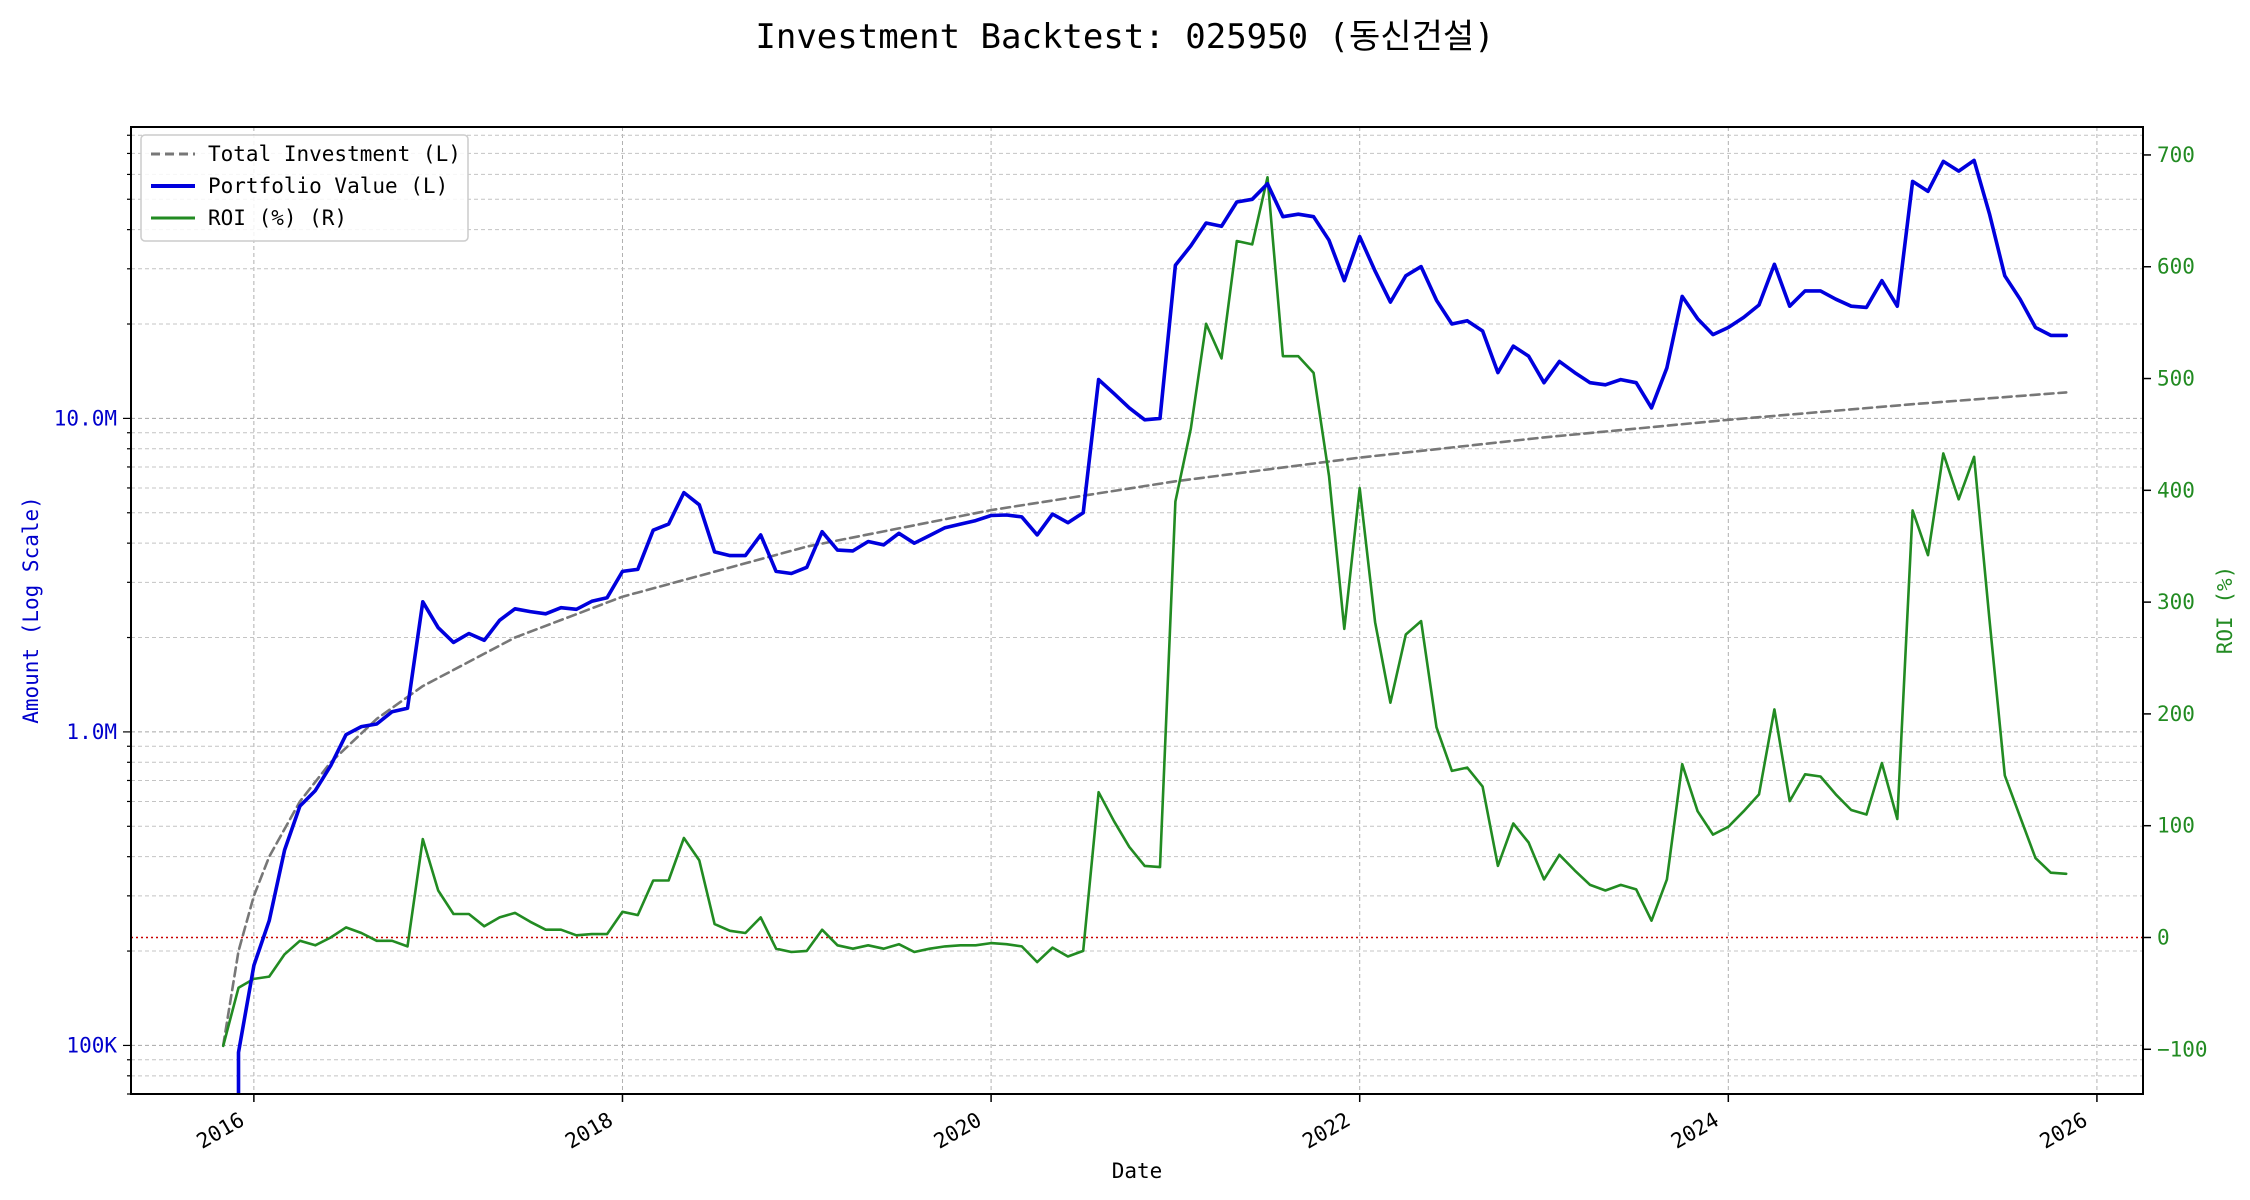  What do you see at coordinates (2176, 155) in the screenshot?
I see `right-tick-label-700: 700` at bounding box center [2176, 155].